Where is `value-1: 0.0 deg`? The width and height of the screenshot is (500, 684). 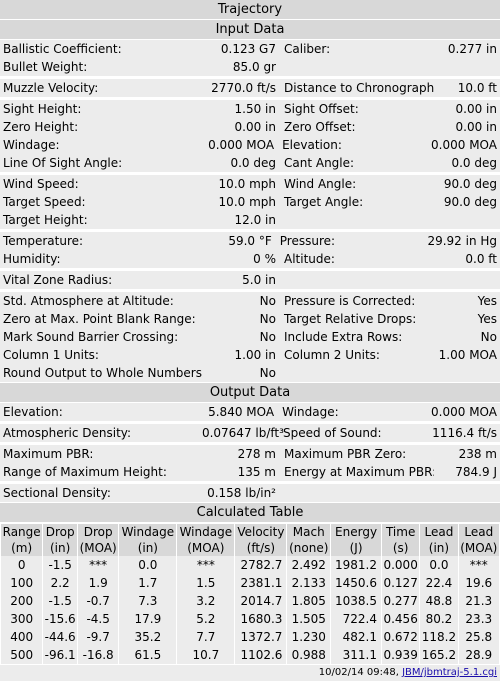 value-1: 0.0 deg is located at coordinates (253, 163).